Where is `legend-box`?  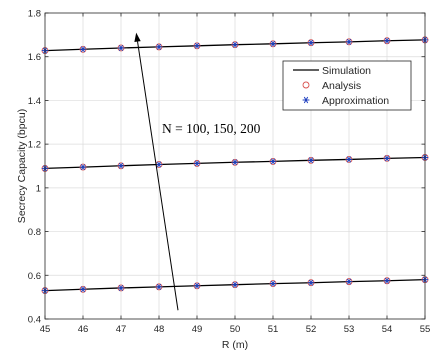
legend-box is located at coordinates (347, 85).